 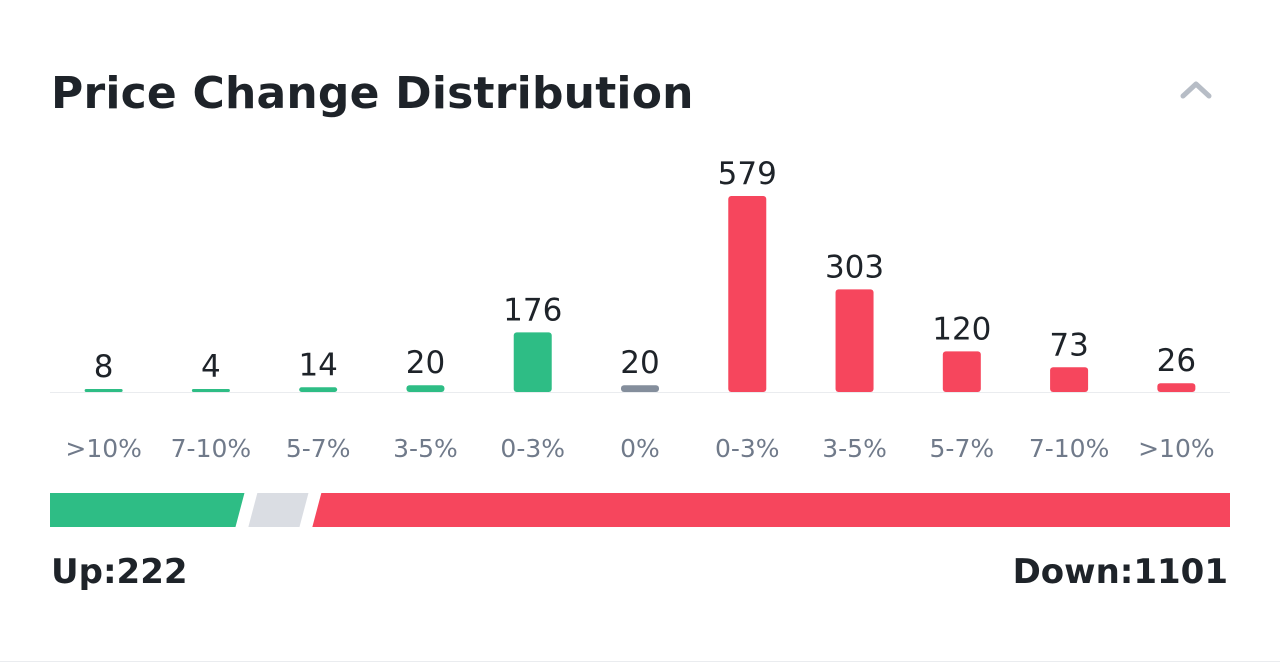 I want to click on collapse-button, so click(x=1196, y=90).